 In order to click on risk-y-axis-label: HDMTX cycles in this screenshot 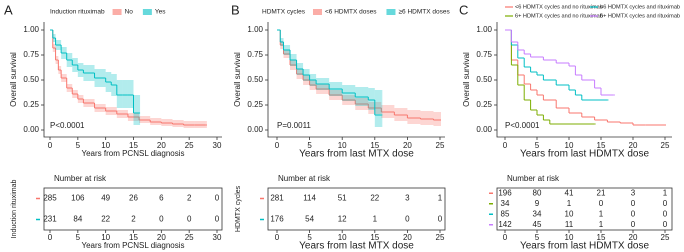, I will do `click(238, 208)`.